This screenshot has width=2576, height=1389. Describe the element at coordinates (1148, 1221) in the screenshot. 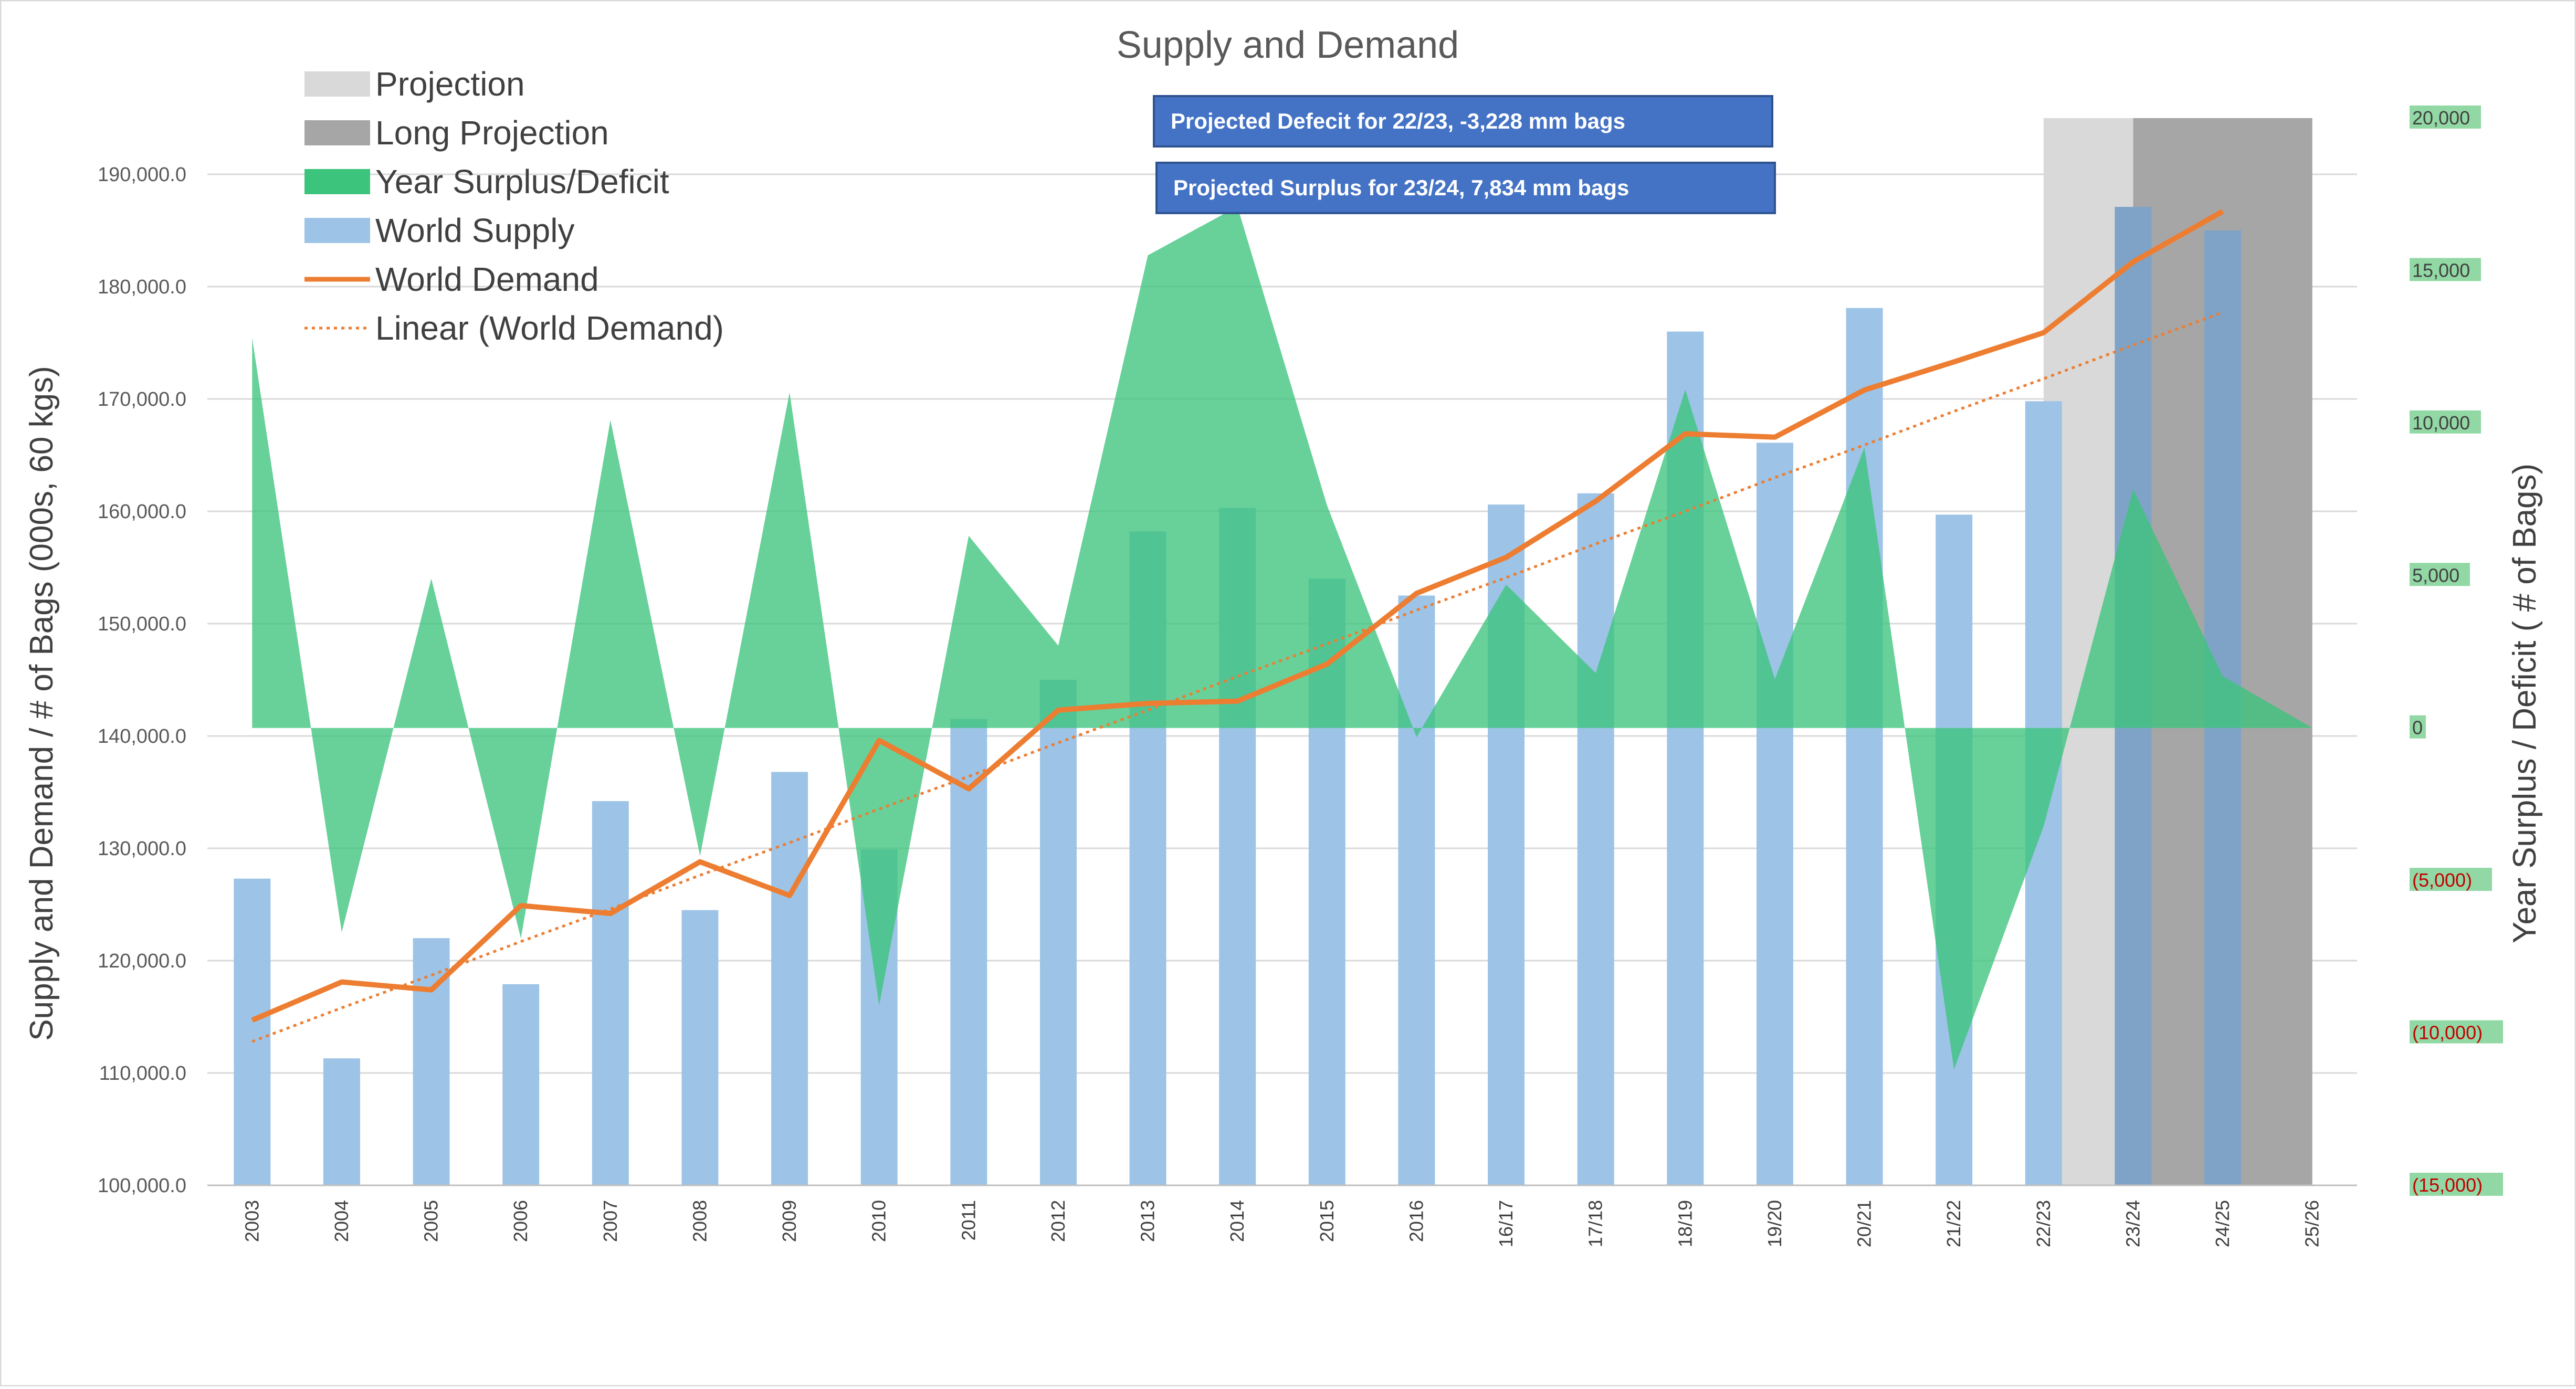

I see `x-tick-label: 2013` at that location.